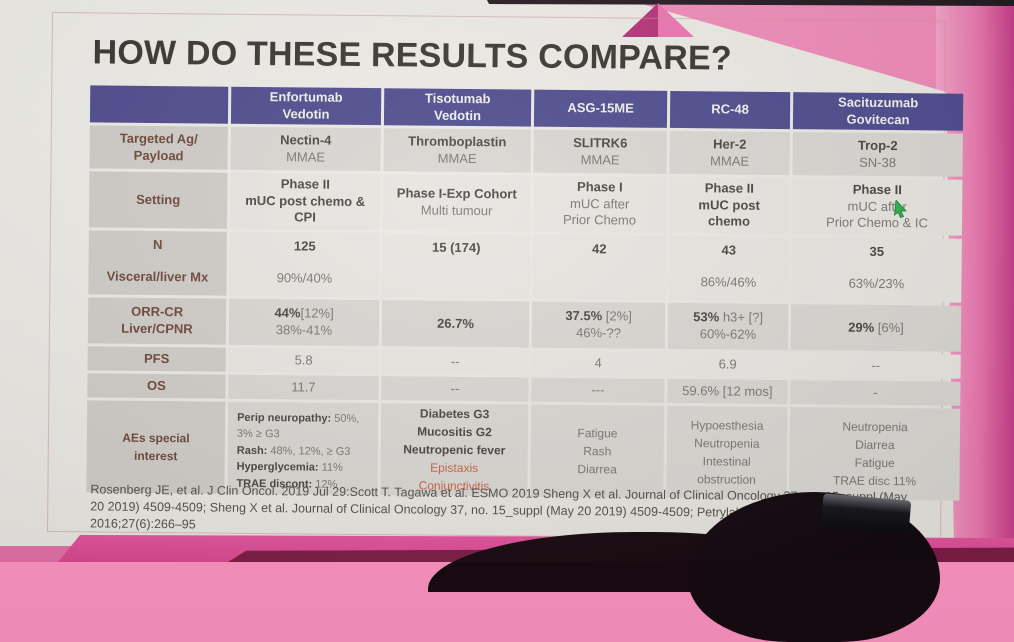 This screenshot has height=642, width=1014. Describe the element at coordinates (876, 252) in the screenshot. I see `cell-text-line: 35` at that location.